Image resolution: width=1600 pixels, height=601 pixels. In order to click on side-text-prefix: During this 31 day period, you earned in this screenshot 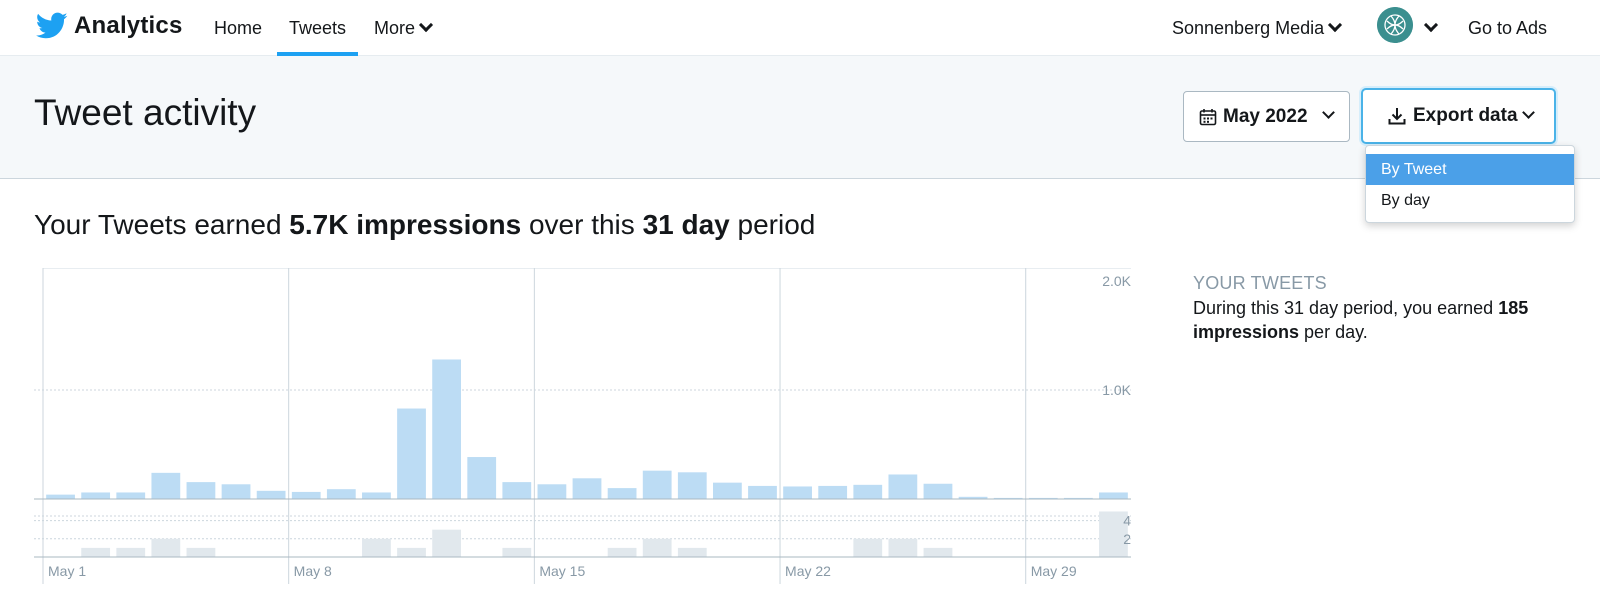, I will do `click(1346, 308)`.